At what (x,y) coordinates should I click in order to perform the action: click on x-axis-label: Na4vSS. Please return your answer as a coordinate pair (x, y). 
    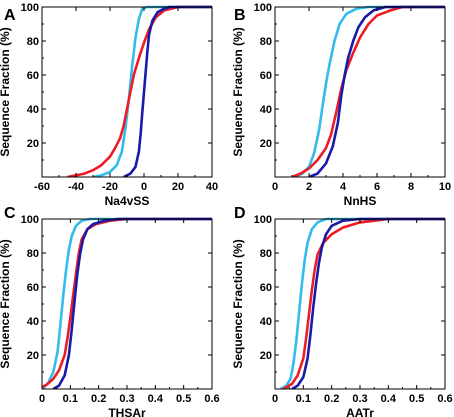
    Looking at the image, I should click on (127, 201).